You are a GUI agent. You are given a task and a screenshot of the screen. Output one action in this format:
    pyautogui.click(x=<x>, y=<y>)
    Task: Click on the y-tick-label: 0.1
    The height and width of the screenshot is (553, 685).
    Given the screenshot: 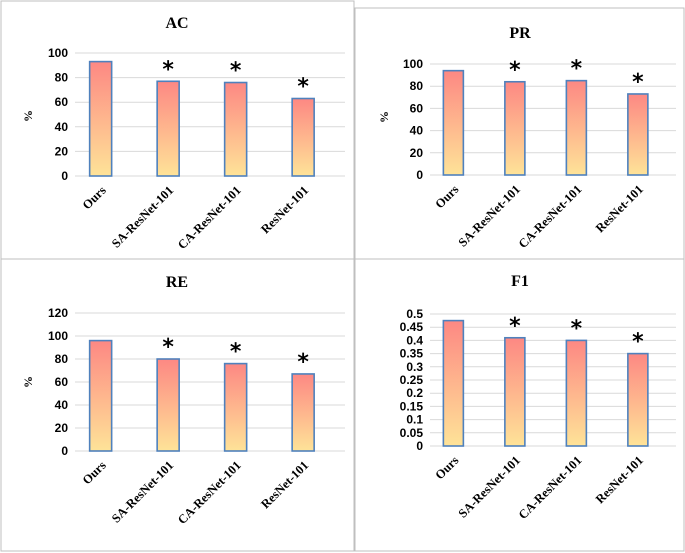 What is the action you would take?
    pyautogui.click(x=414, y=420)
    